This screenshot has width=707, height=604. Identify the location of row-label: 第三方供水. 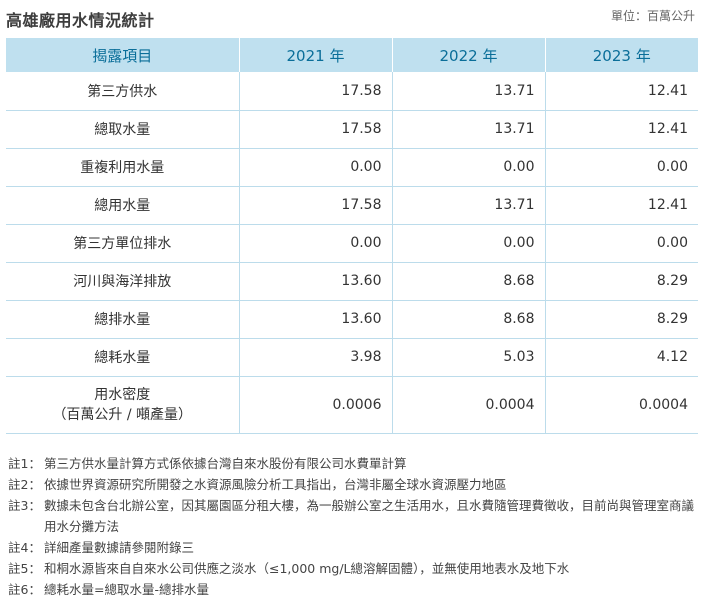
(123, 91).